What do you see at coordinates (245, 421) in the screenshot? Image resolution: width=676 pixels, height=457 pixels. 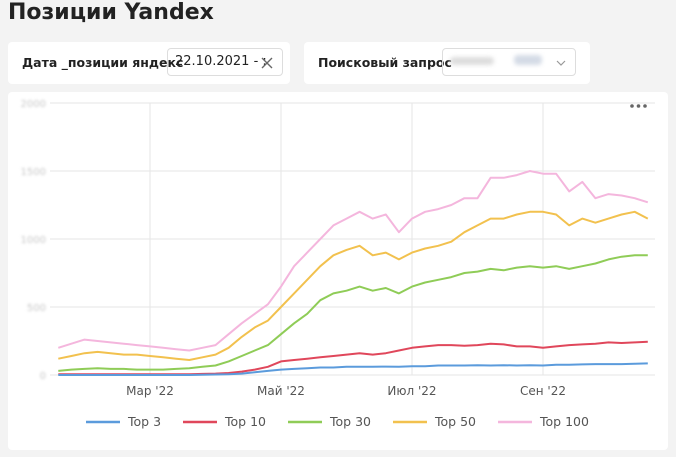 I see `legend-label: Top 10` at bounding box center [245, 421].